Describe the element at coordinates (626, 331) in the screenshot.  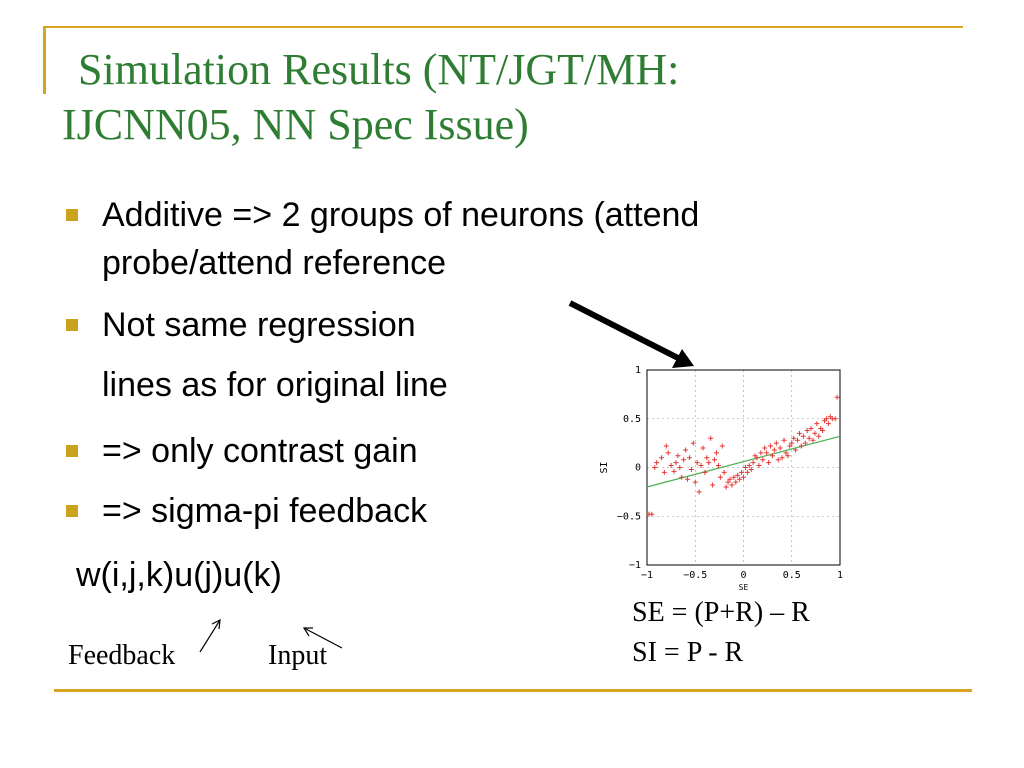
I see `pointer-arrow` at that location.